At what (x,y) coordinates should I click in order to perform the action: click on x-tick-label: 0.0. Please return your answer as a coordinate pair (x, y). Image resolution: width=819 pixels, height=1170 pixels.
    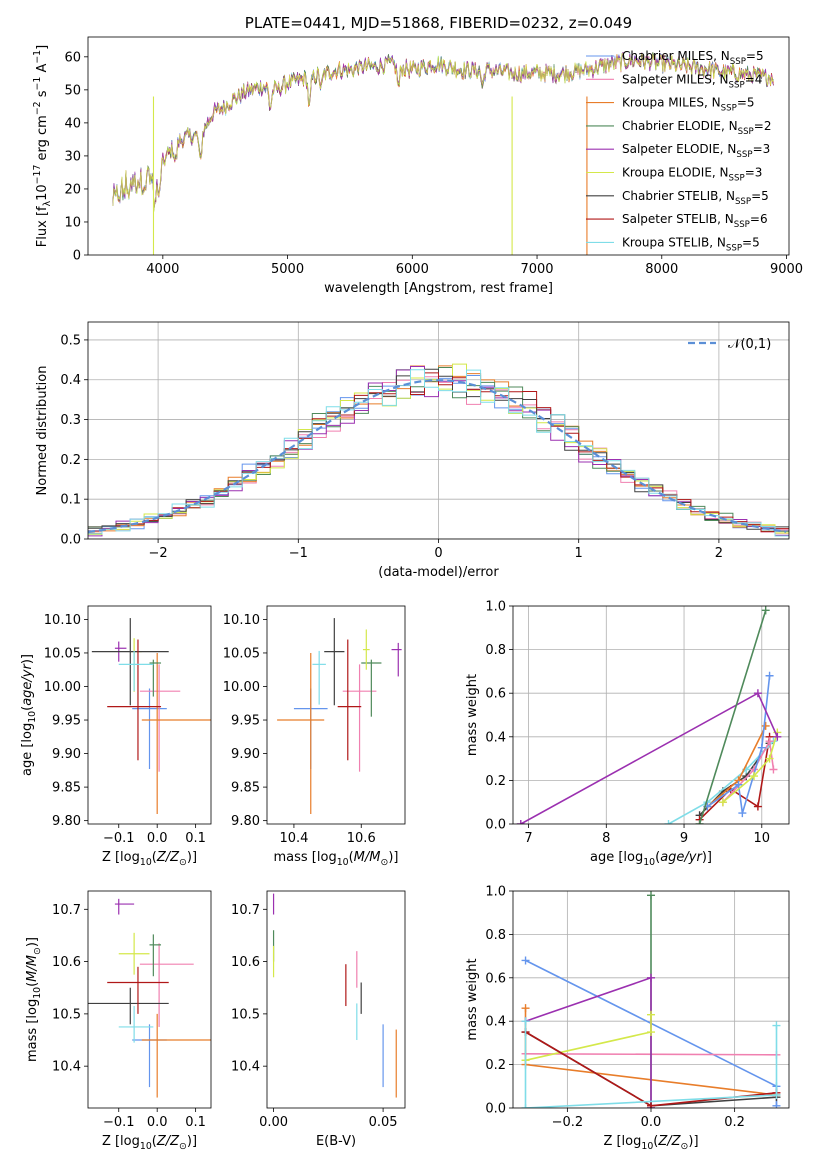
    Looking at the image, I should click on (157, 1122).